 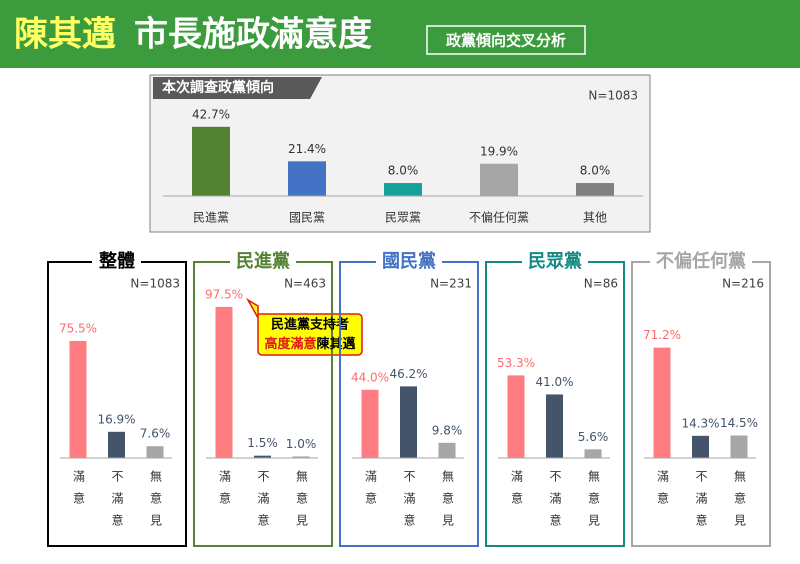 I want to click on panel-title: 國民黨, so click(x=409, y=261).